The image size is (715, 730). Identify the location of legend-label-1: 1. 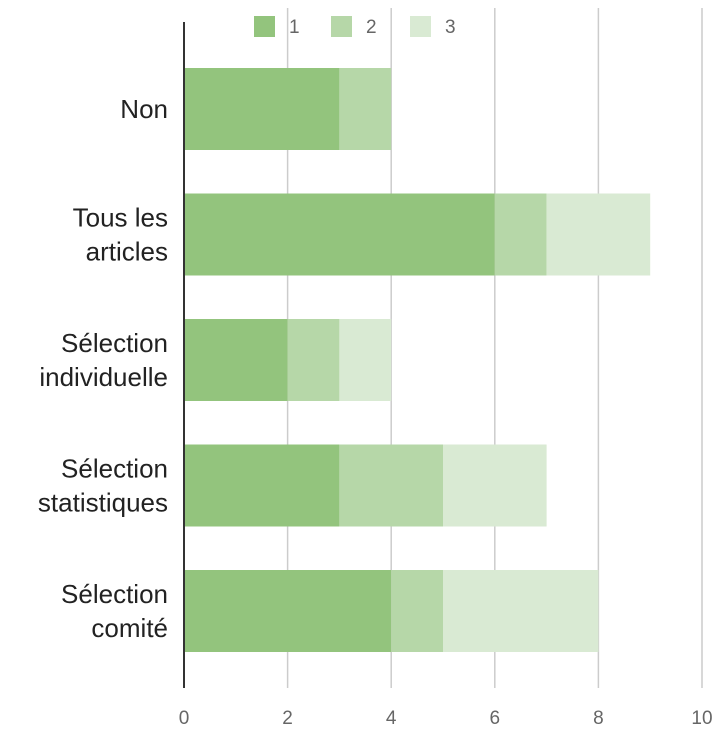
(294, 27).